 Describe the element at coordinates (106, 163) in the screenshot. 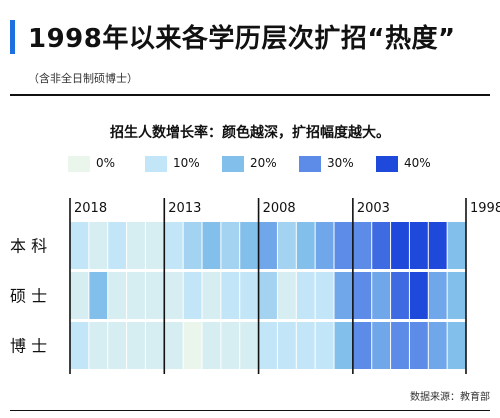

I see `legend-label: 0%` at that location.